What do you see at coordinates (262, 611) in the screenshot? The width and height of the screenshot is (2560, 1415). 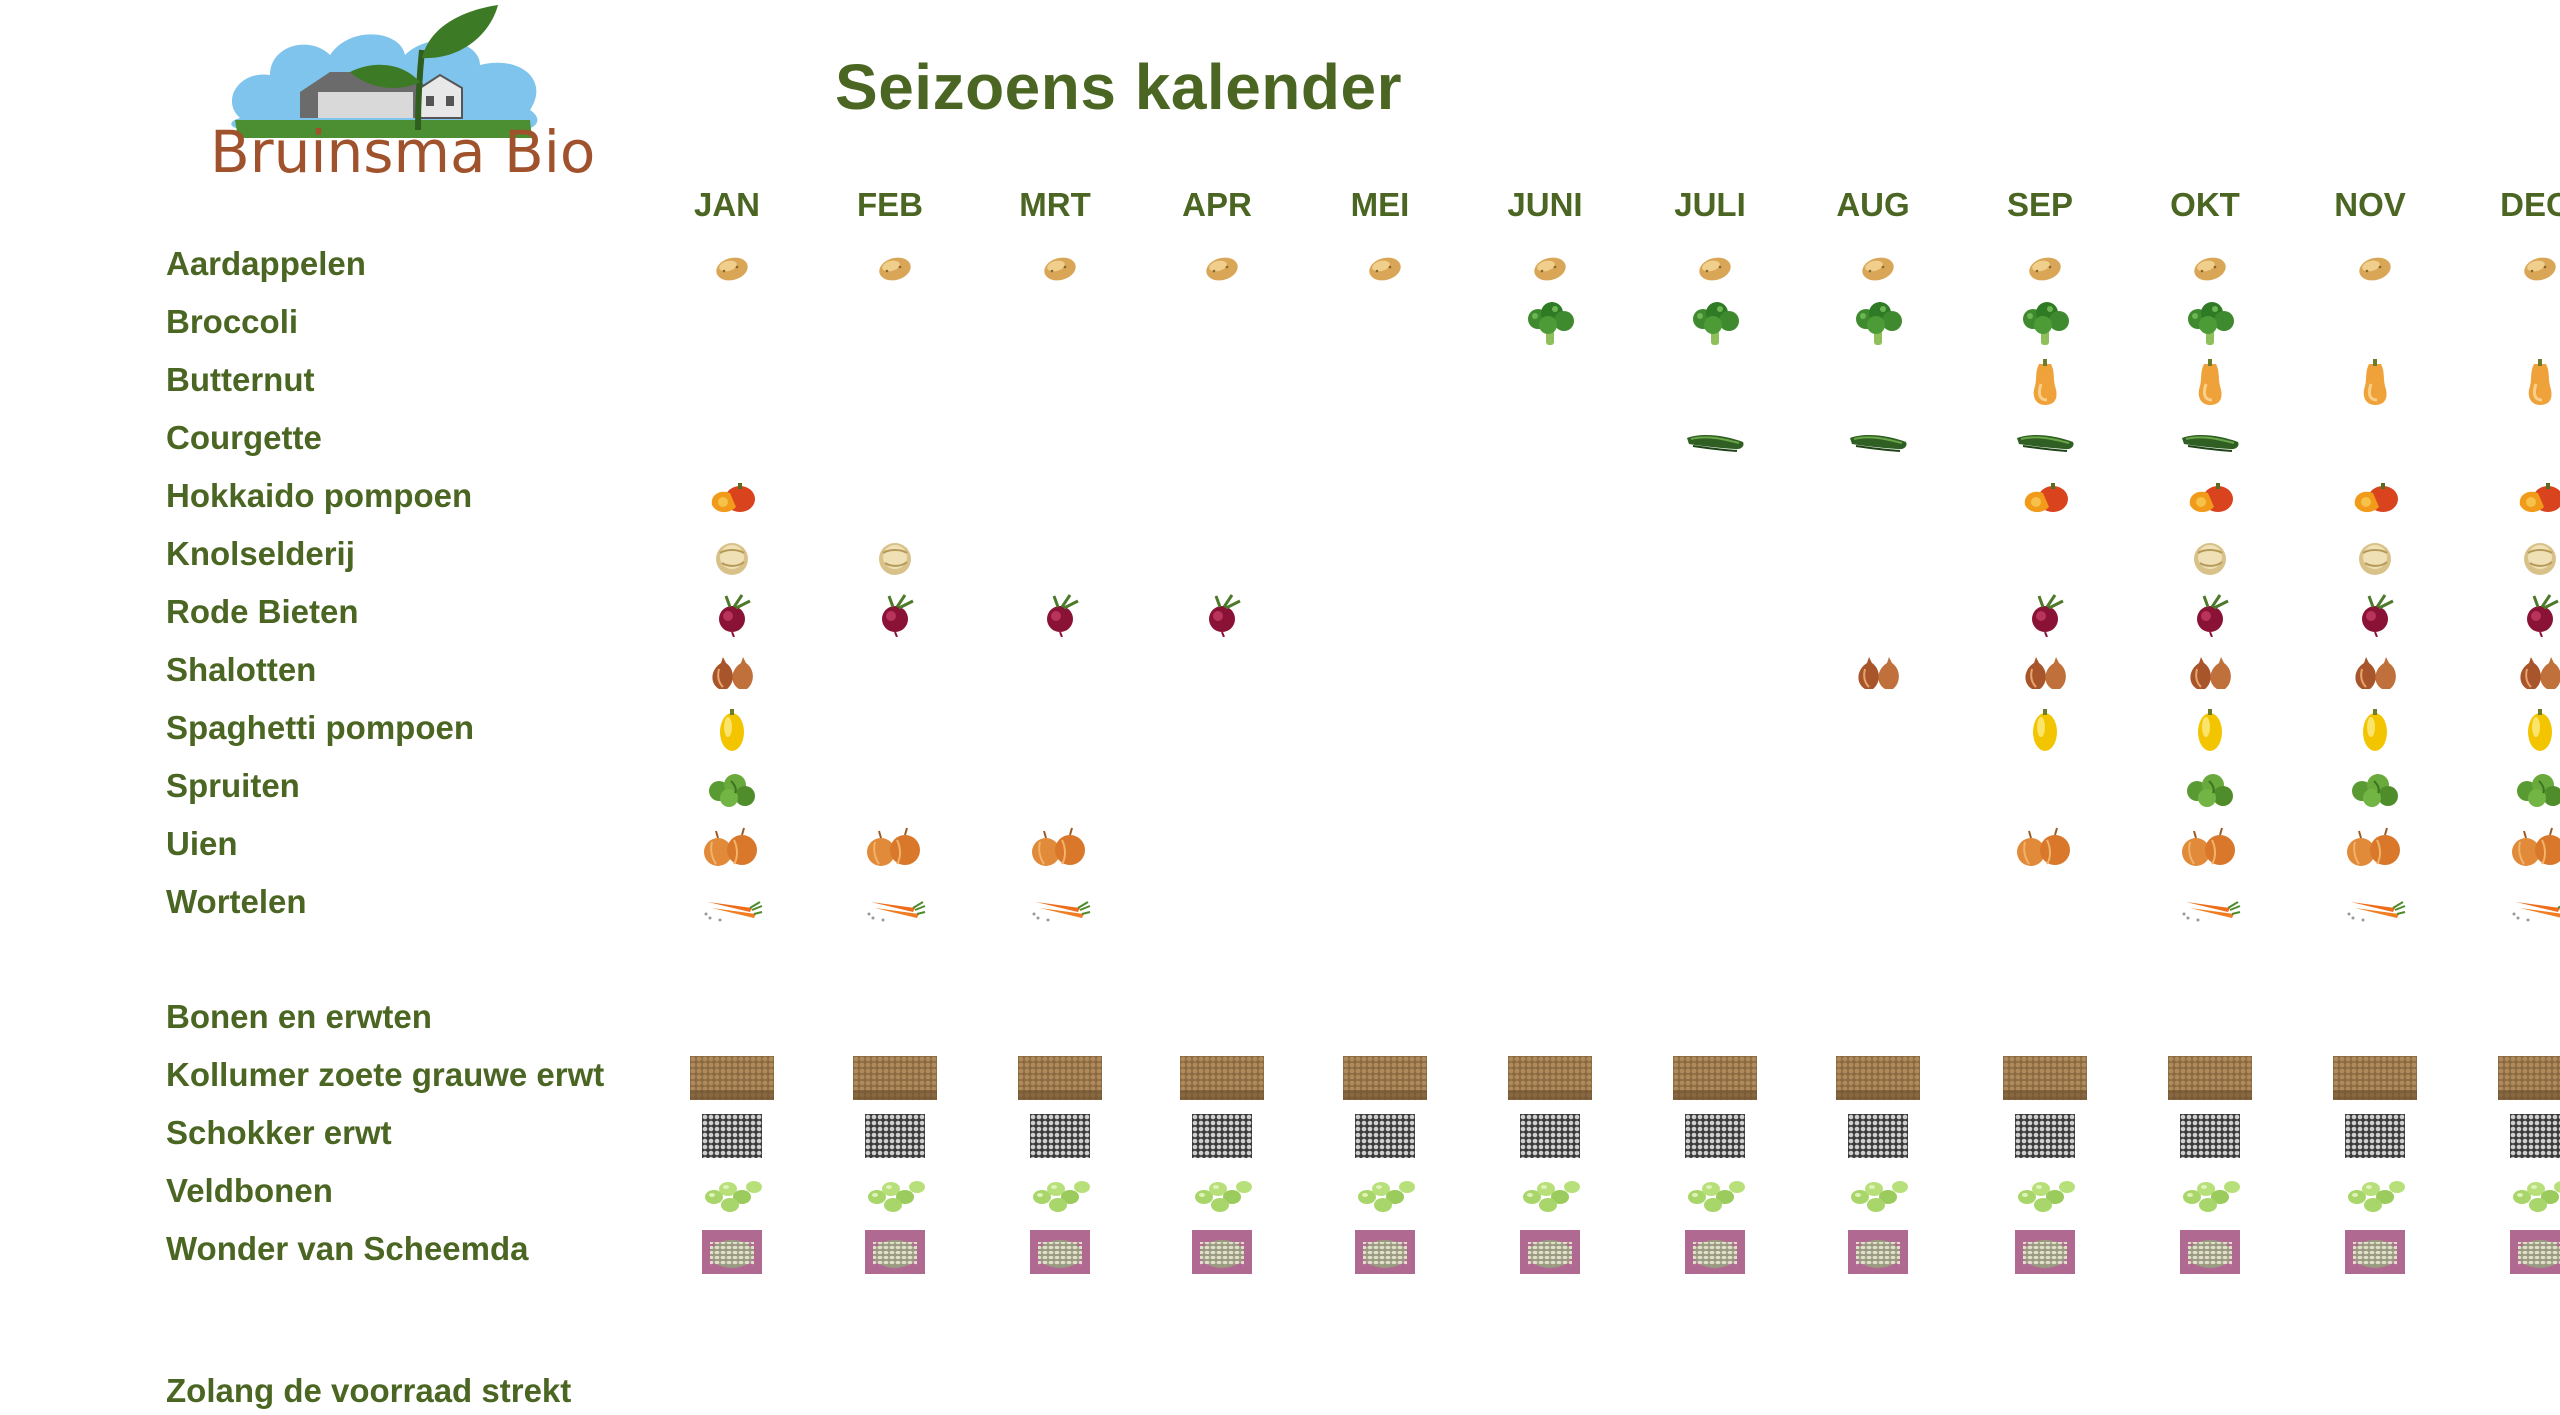 I see `row-label: Rode Bieten` at bounding box center [262, 611].